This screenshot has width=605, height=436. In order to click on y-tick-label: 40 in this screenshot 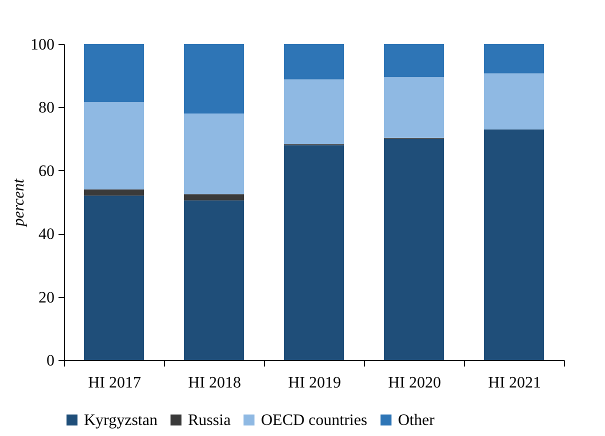, I will do `click(46, 235)`.